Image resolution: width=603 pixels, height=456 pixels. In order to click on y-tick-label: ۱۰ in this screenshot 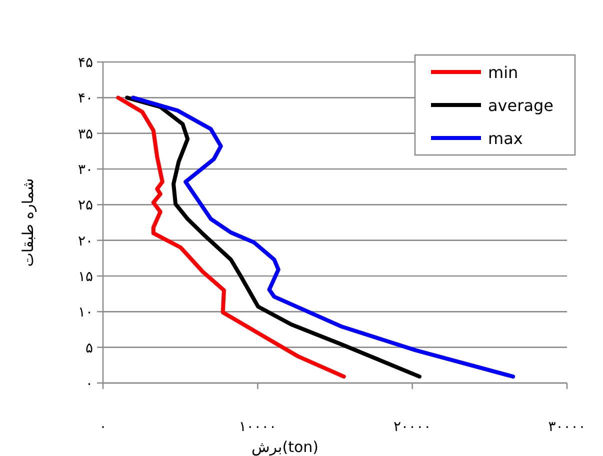, I will do `click(85, 312)`.